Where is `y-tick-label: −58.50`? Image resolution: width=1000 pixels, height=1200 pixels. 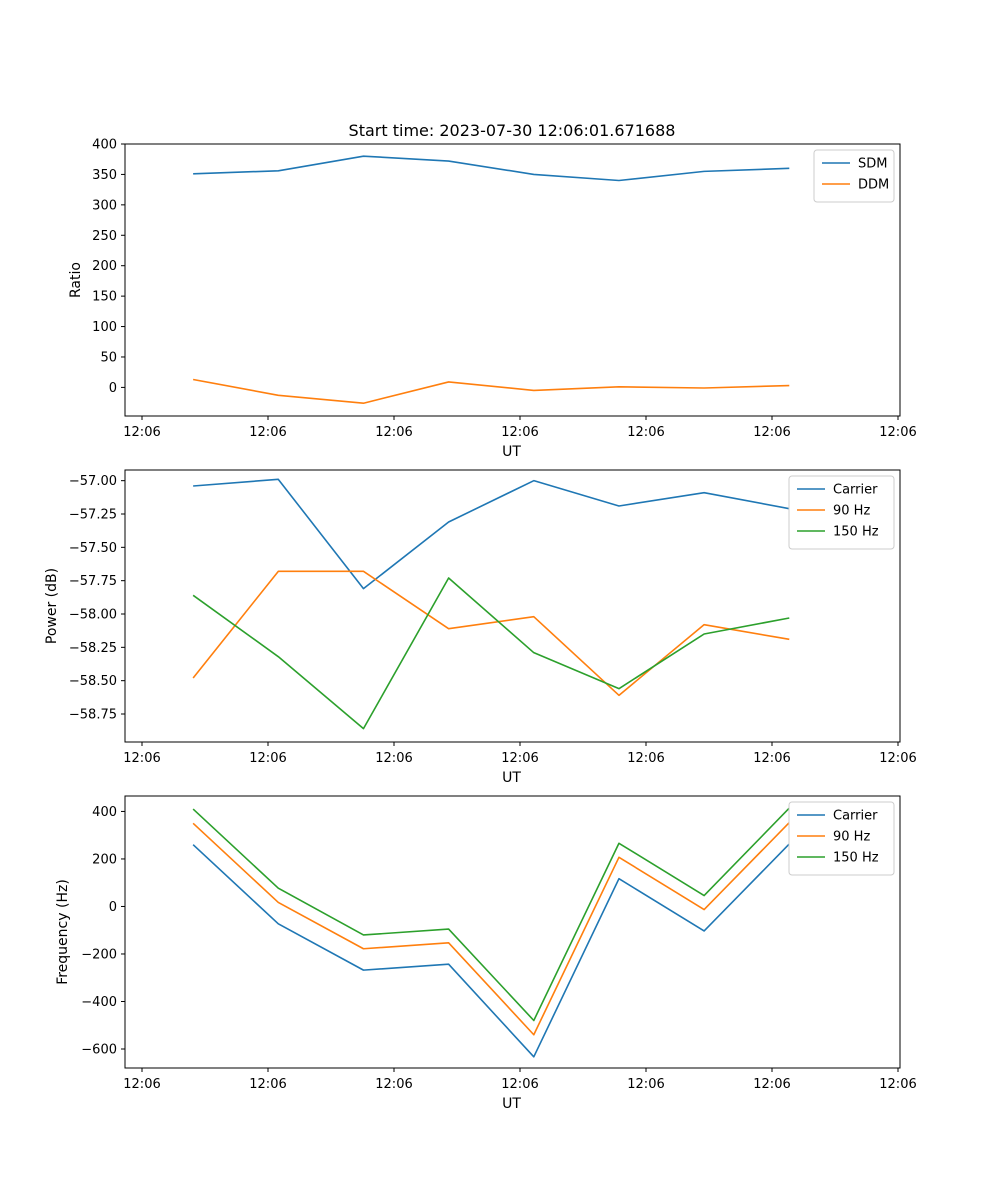 y-tick-label: −58.50 is located at coordinates (93, 681).